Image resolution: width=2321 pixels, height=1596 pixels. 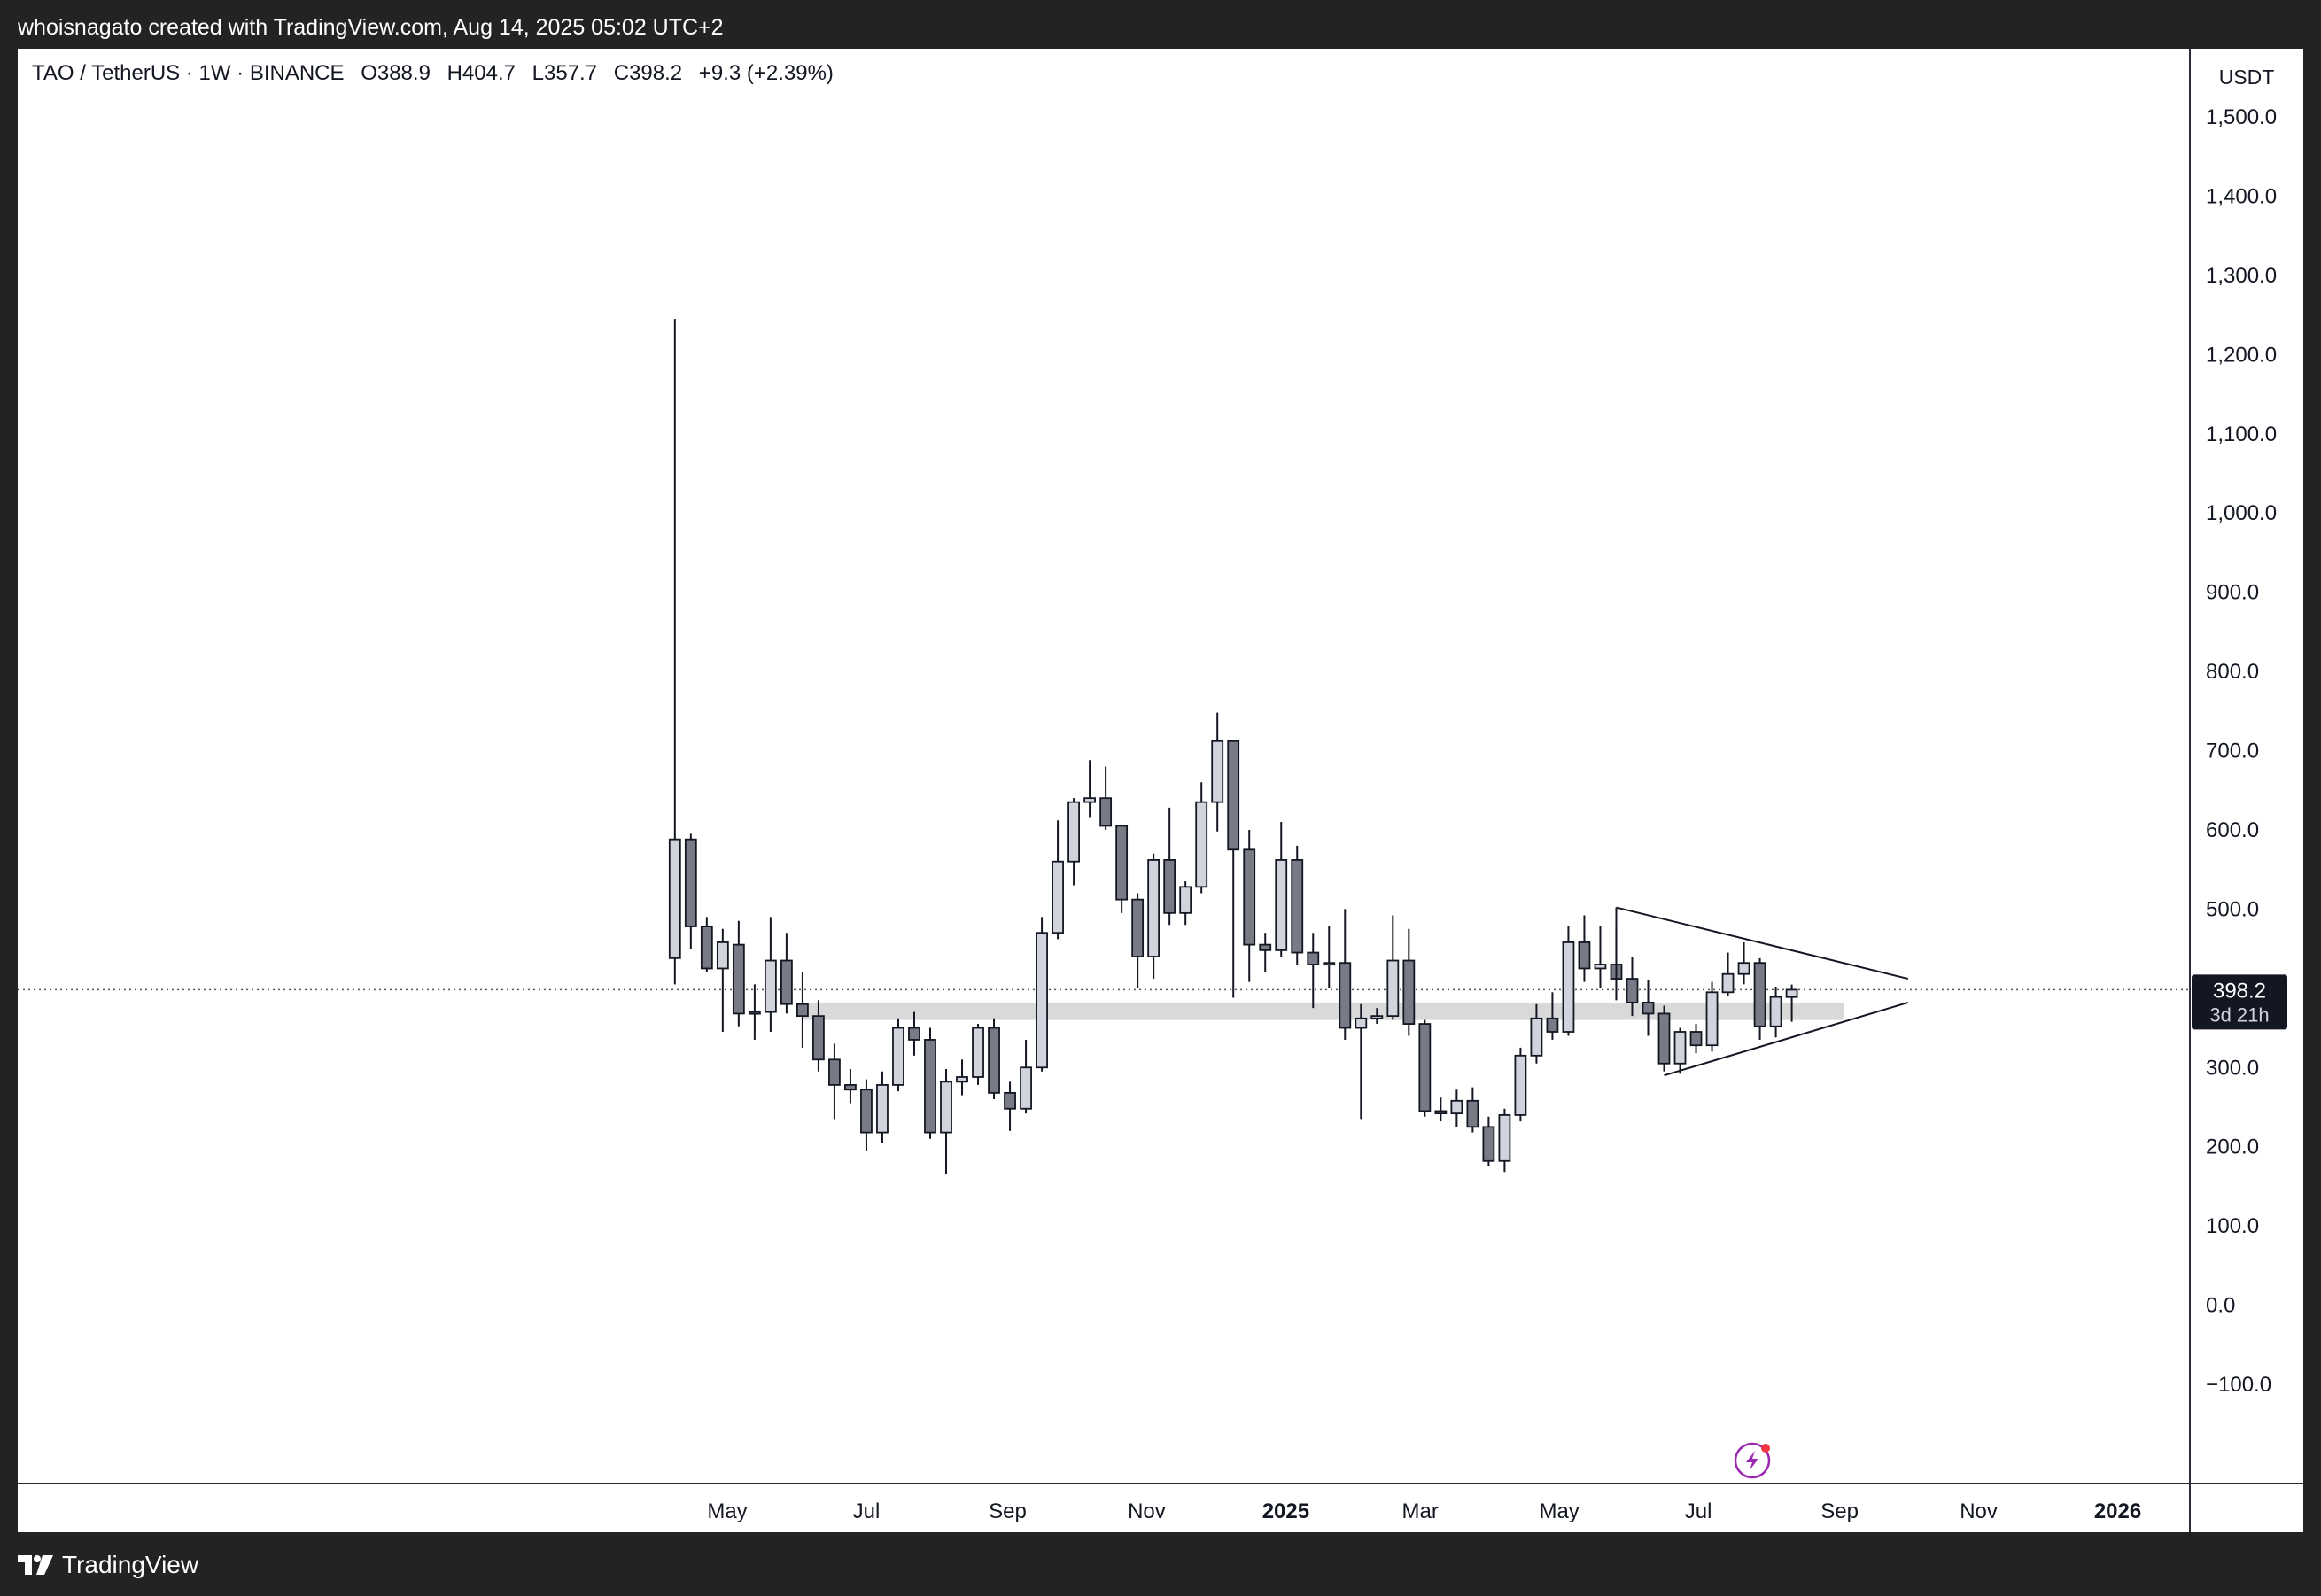 I want to click on x-tick-label: 2025, so click(x=1286, y=1511).